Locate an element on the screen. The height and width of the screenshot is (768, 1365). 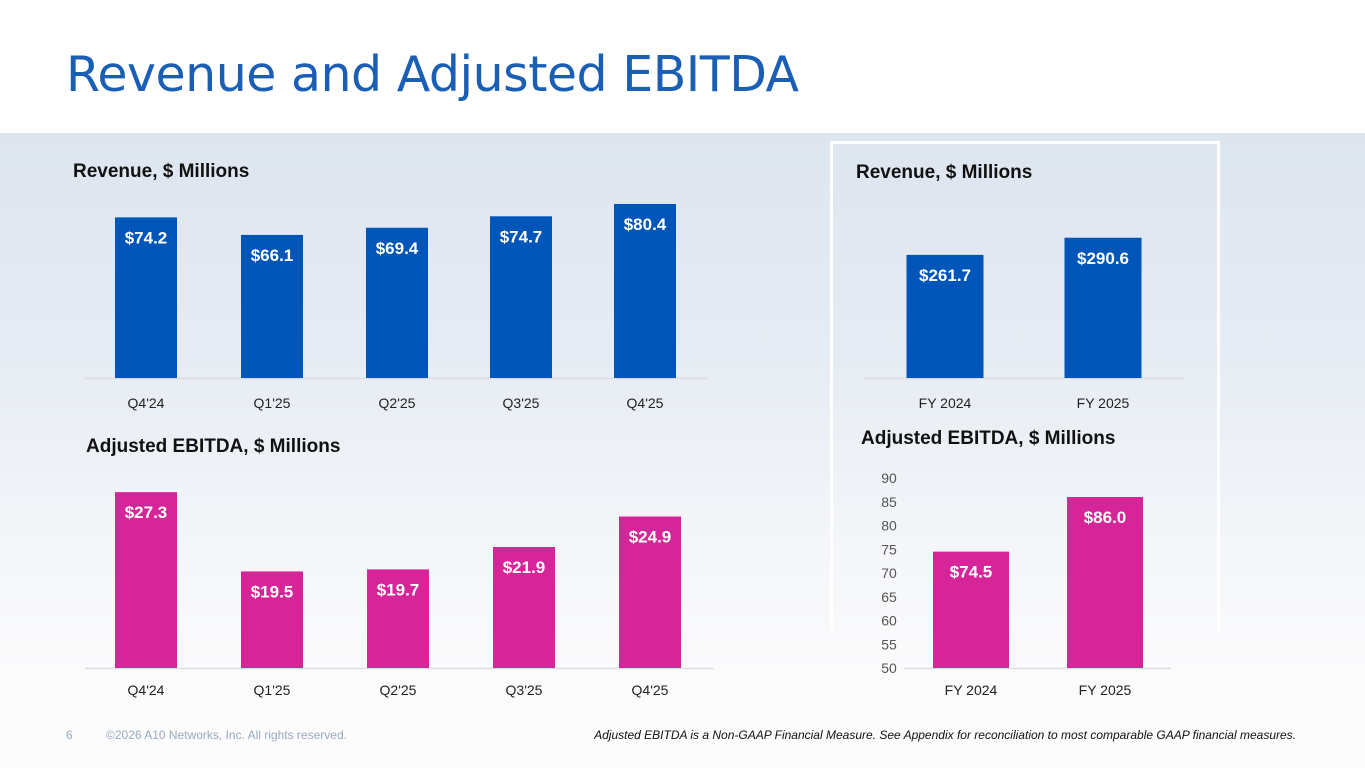
y-tick-label: 70 is located at coordinates (889, 573).